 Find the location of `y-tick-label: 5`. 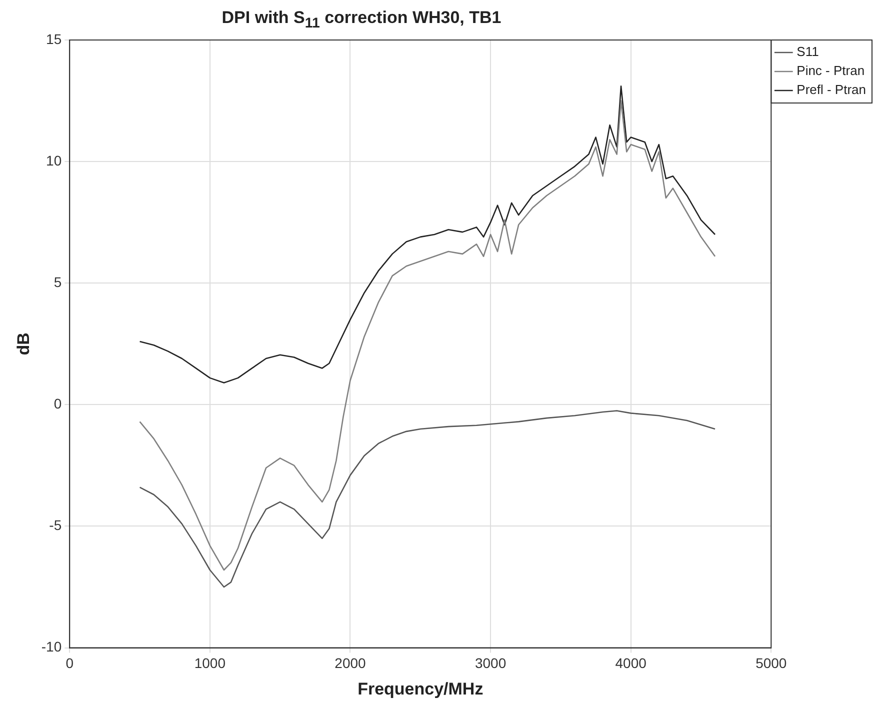

y-tick-label: 5 is located at coordinates (58, 282).